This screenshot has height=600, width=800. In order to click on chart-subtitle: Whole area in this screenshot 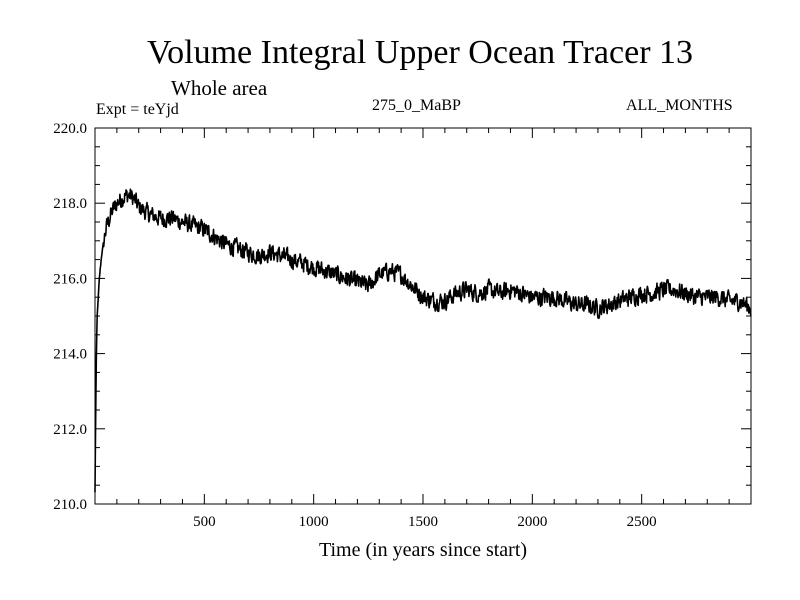, I will do `click(219, 88)`.